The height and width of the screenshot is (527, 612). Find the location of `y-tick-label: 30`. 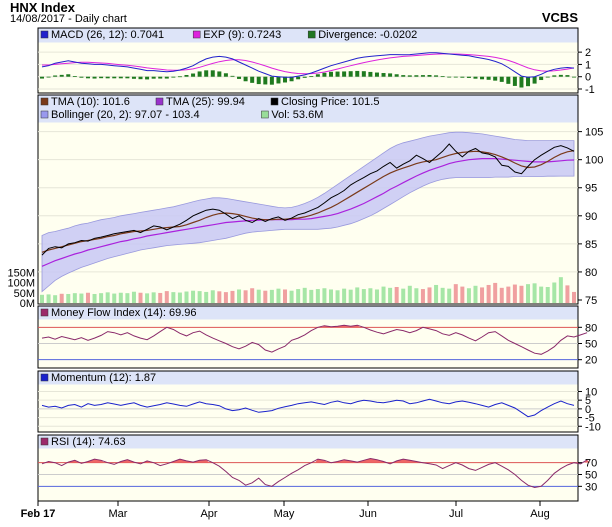

y-tick-label: 30 is located at coordinates (591, 487).